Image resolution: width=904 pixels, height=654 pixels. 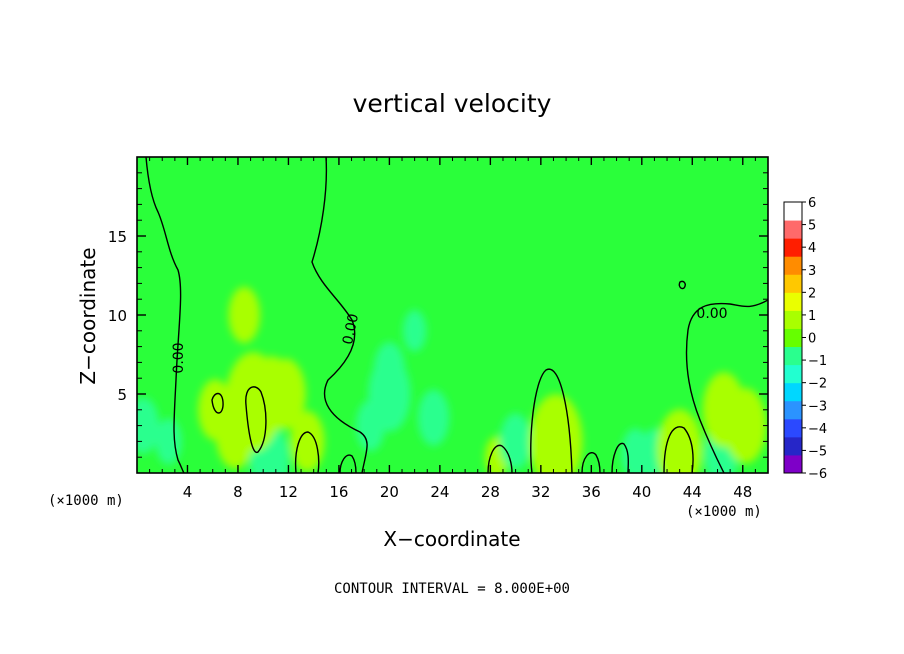 I want to click on colorbar-tick-label: 3, so click(x=812, y=271).